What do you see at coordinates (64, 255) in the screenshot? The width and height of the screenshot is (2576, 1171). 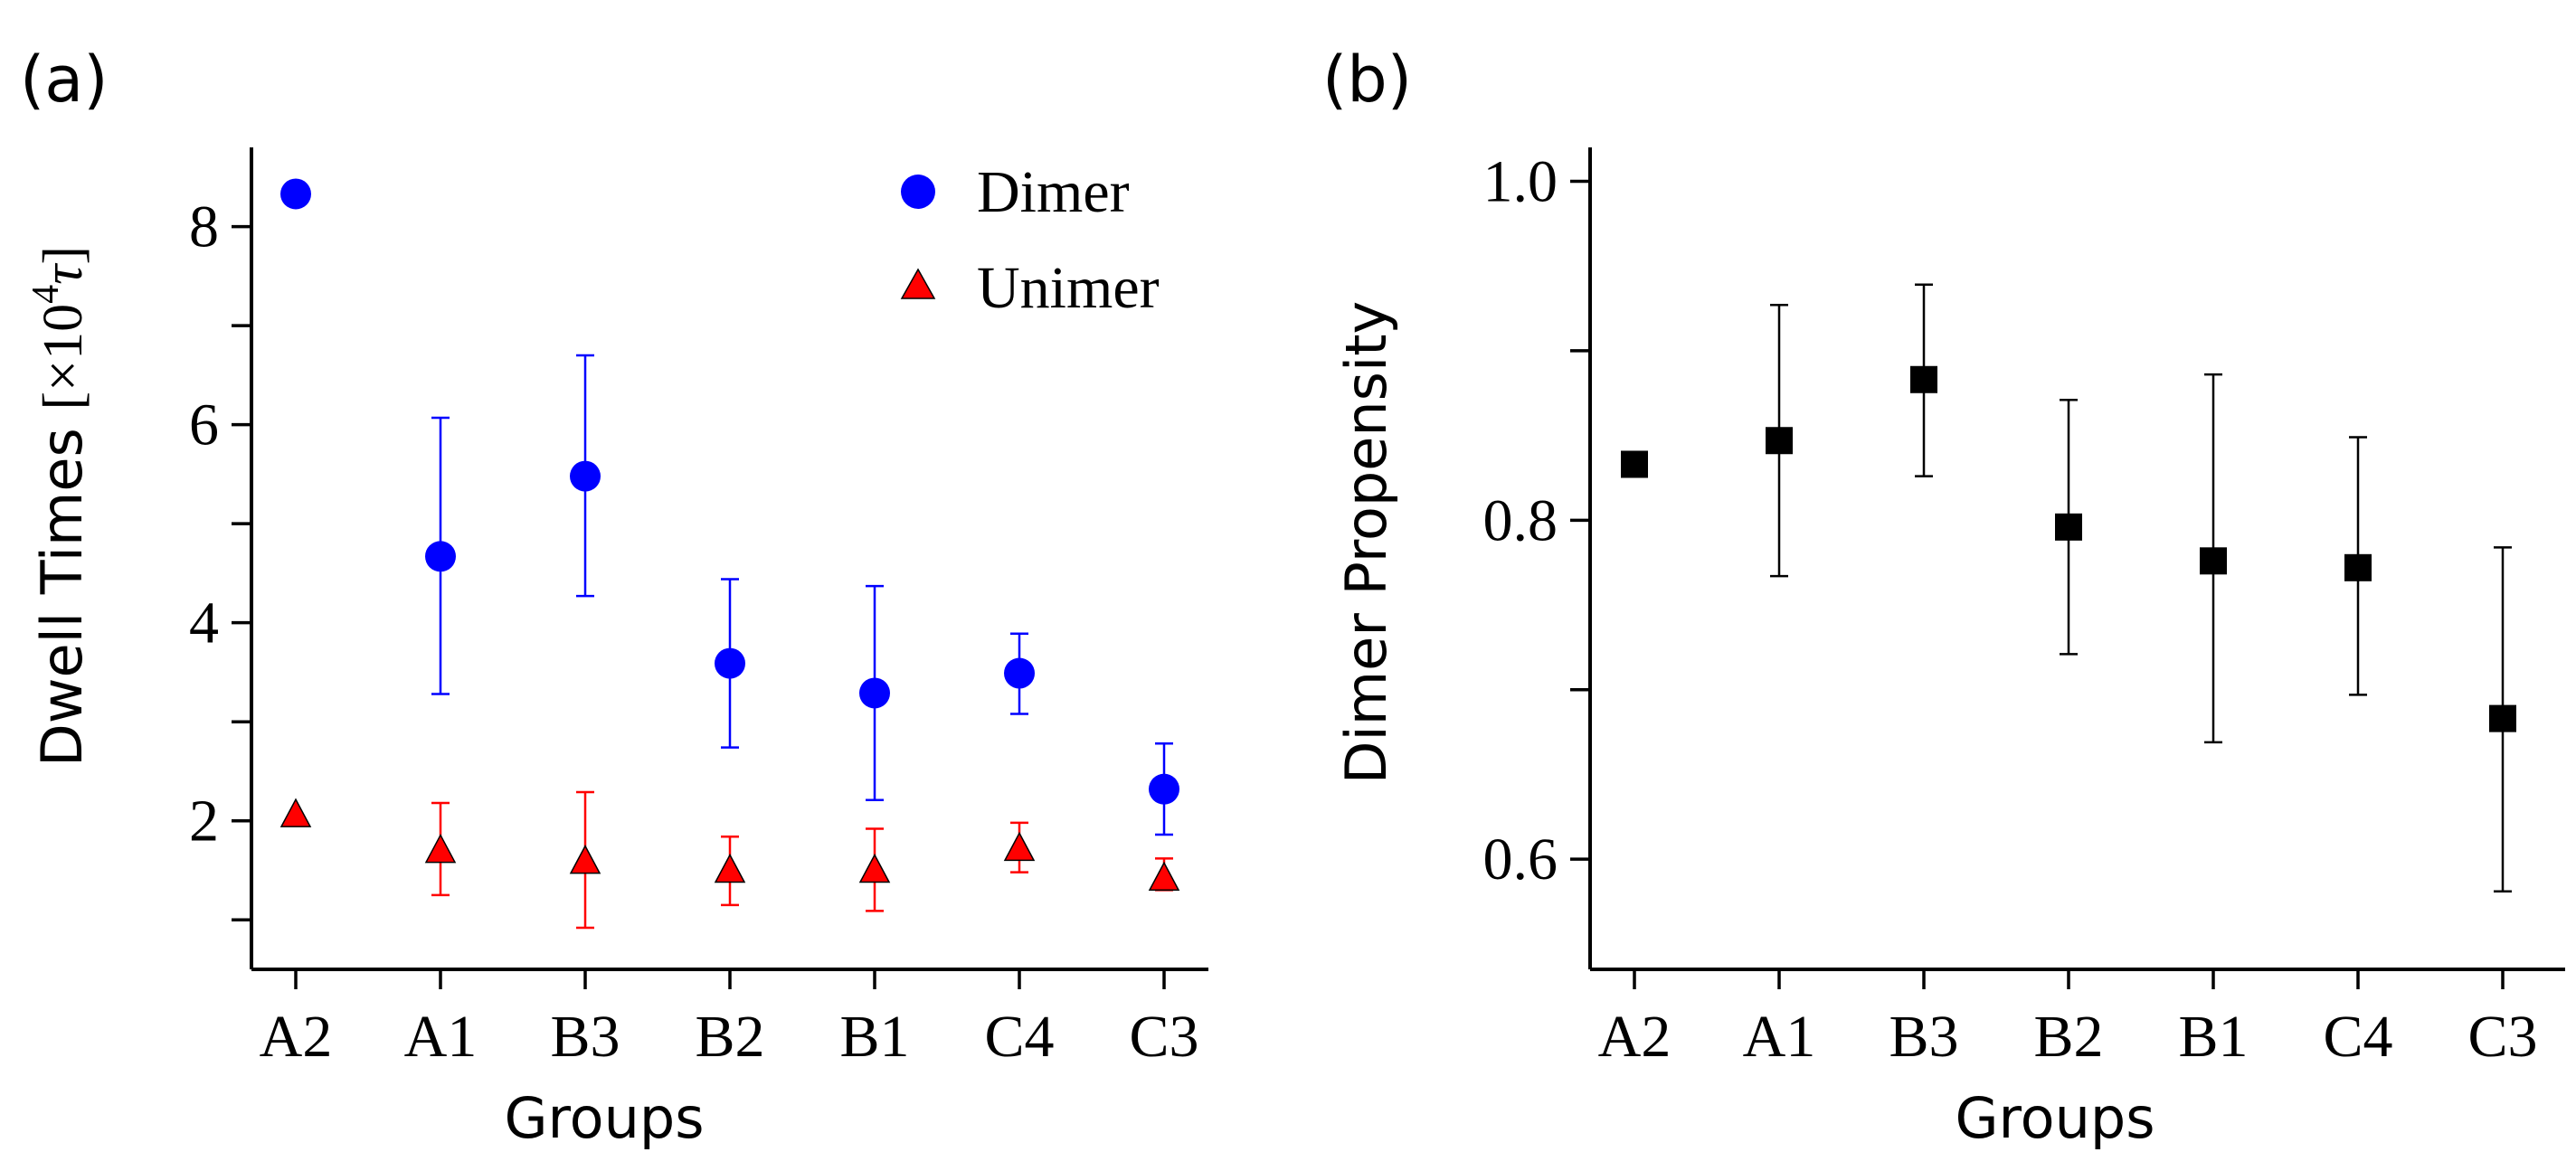 I see `panel-a-ylabel-close: ]` at bounding box center [64, 255].